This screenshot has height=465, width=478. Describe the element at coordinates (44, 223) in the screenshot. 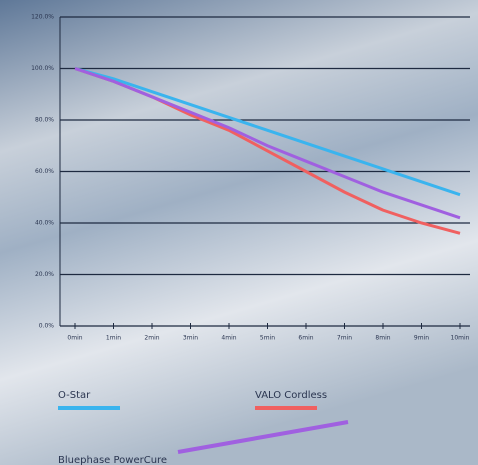

I see `y-tick-label: 40.0%` at that location.